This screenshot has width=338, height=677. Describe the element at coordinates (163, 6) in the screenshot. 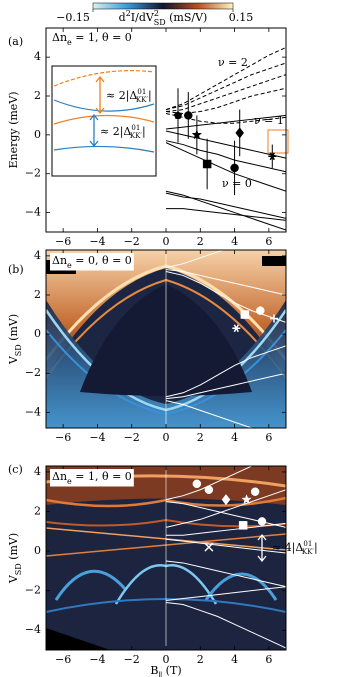

I see `colorbar` at that location.